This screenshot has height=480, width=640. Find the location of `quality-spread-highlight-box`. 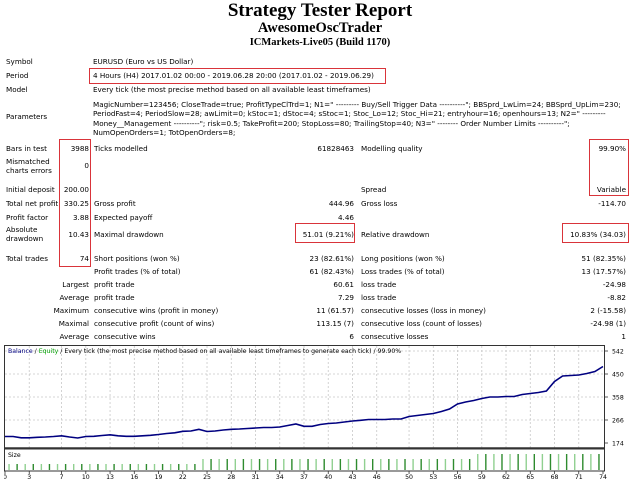

quality-spread-highlight-box is located at coordinates (609, 167).